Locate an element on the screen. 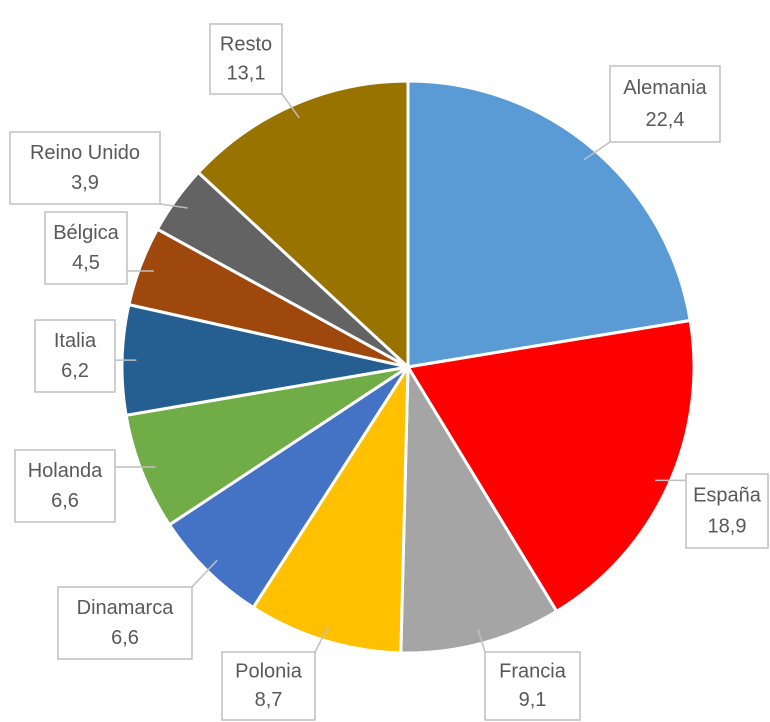  slice-label: Italia is located at coordinates (75, 341).